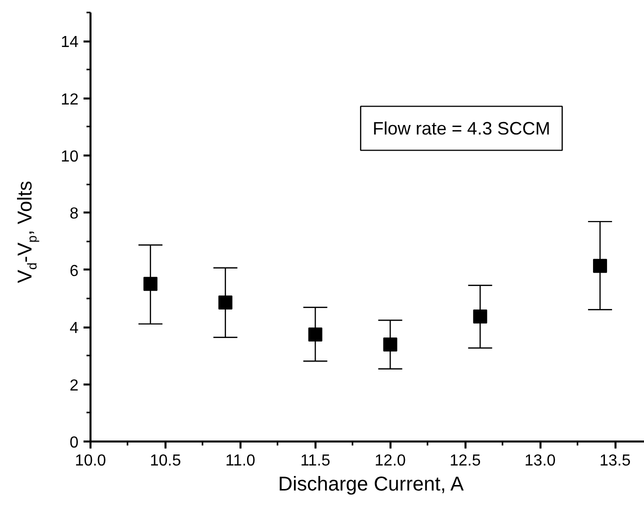 The height and width of the screenshot is (509, 644). Describe the element at coordinates (315, 461) in the screenshot. I see `x-tick-label: 11.5` at that location.